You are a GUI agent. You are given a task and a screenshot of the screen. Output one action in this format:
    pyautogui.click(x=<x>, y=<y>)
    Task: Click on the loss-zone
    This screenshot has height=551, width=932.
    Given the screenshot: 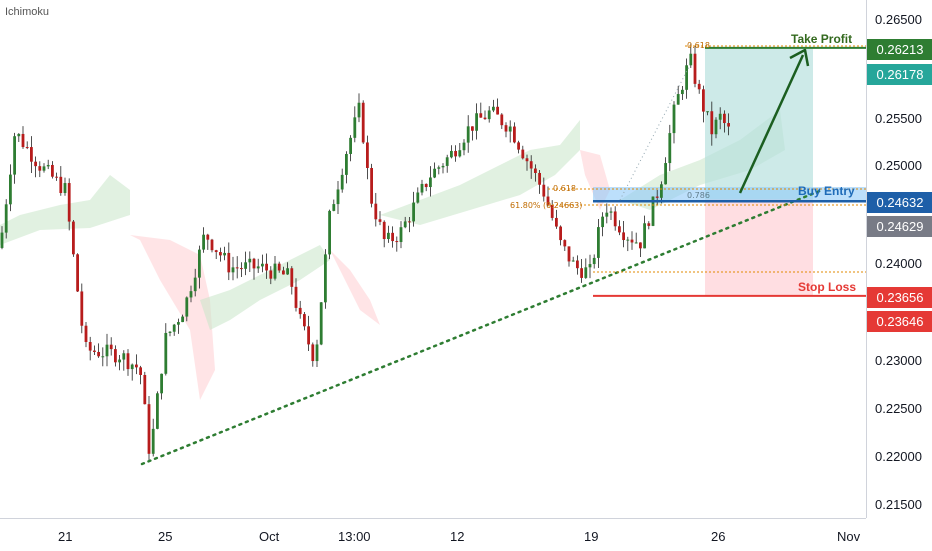 What is the action you would take?
    pyautogui.click(x=759, y=248)
    